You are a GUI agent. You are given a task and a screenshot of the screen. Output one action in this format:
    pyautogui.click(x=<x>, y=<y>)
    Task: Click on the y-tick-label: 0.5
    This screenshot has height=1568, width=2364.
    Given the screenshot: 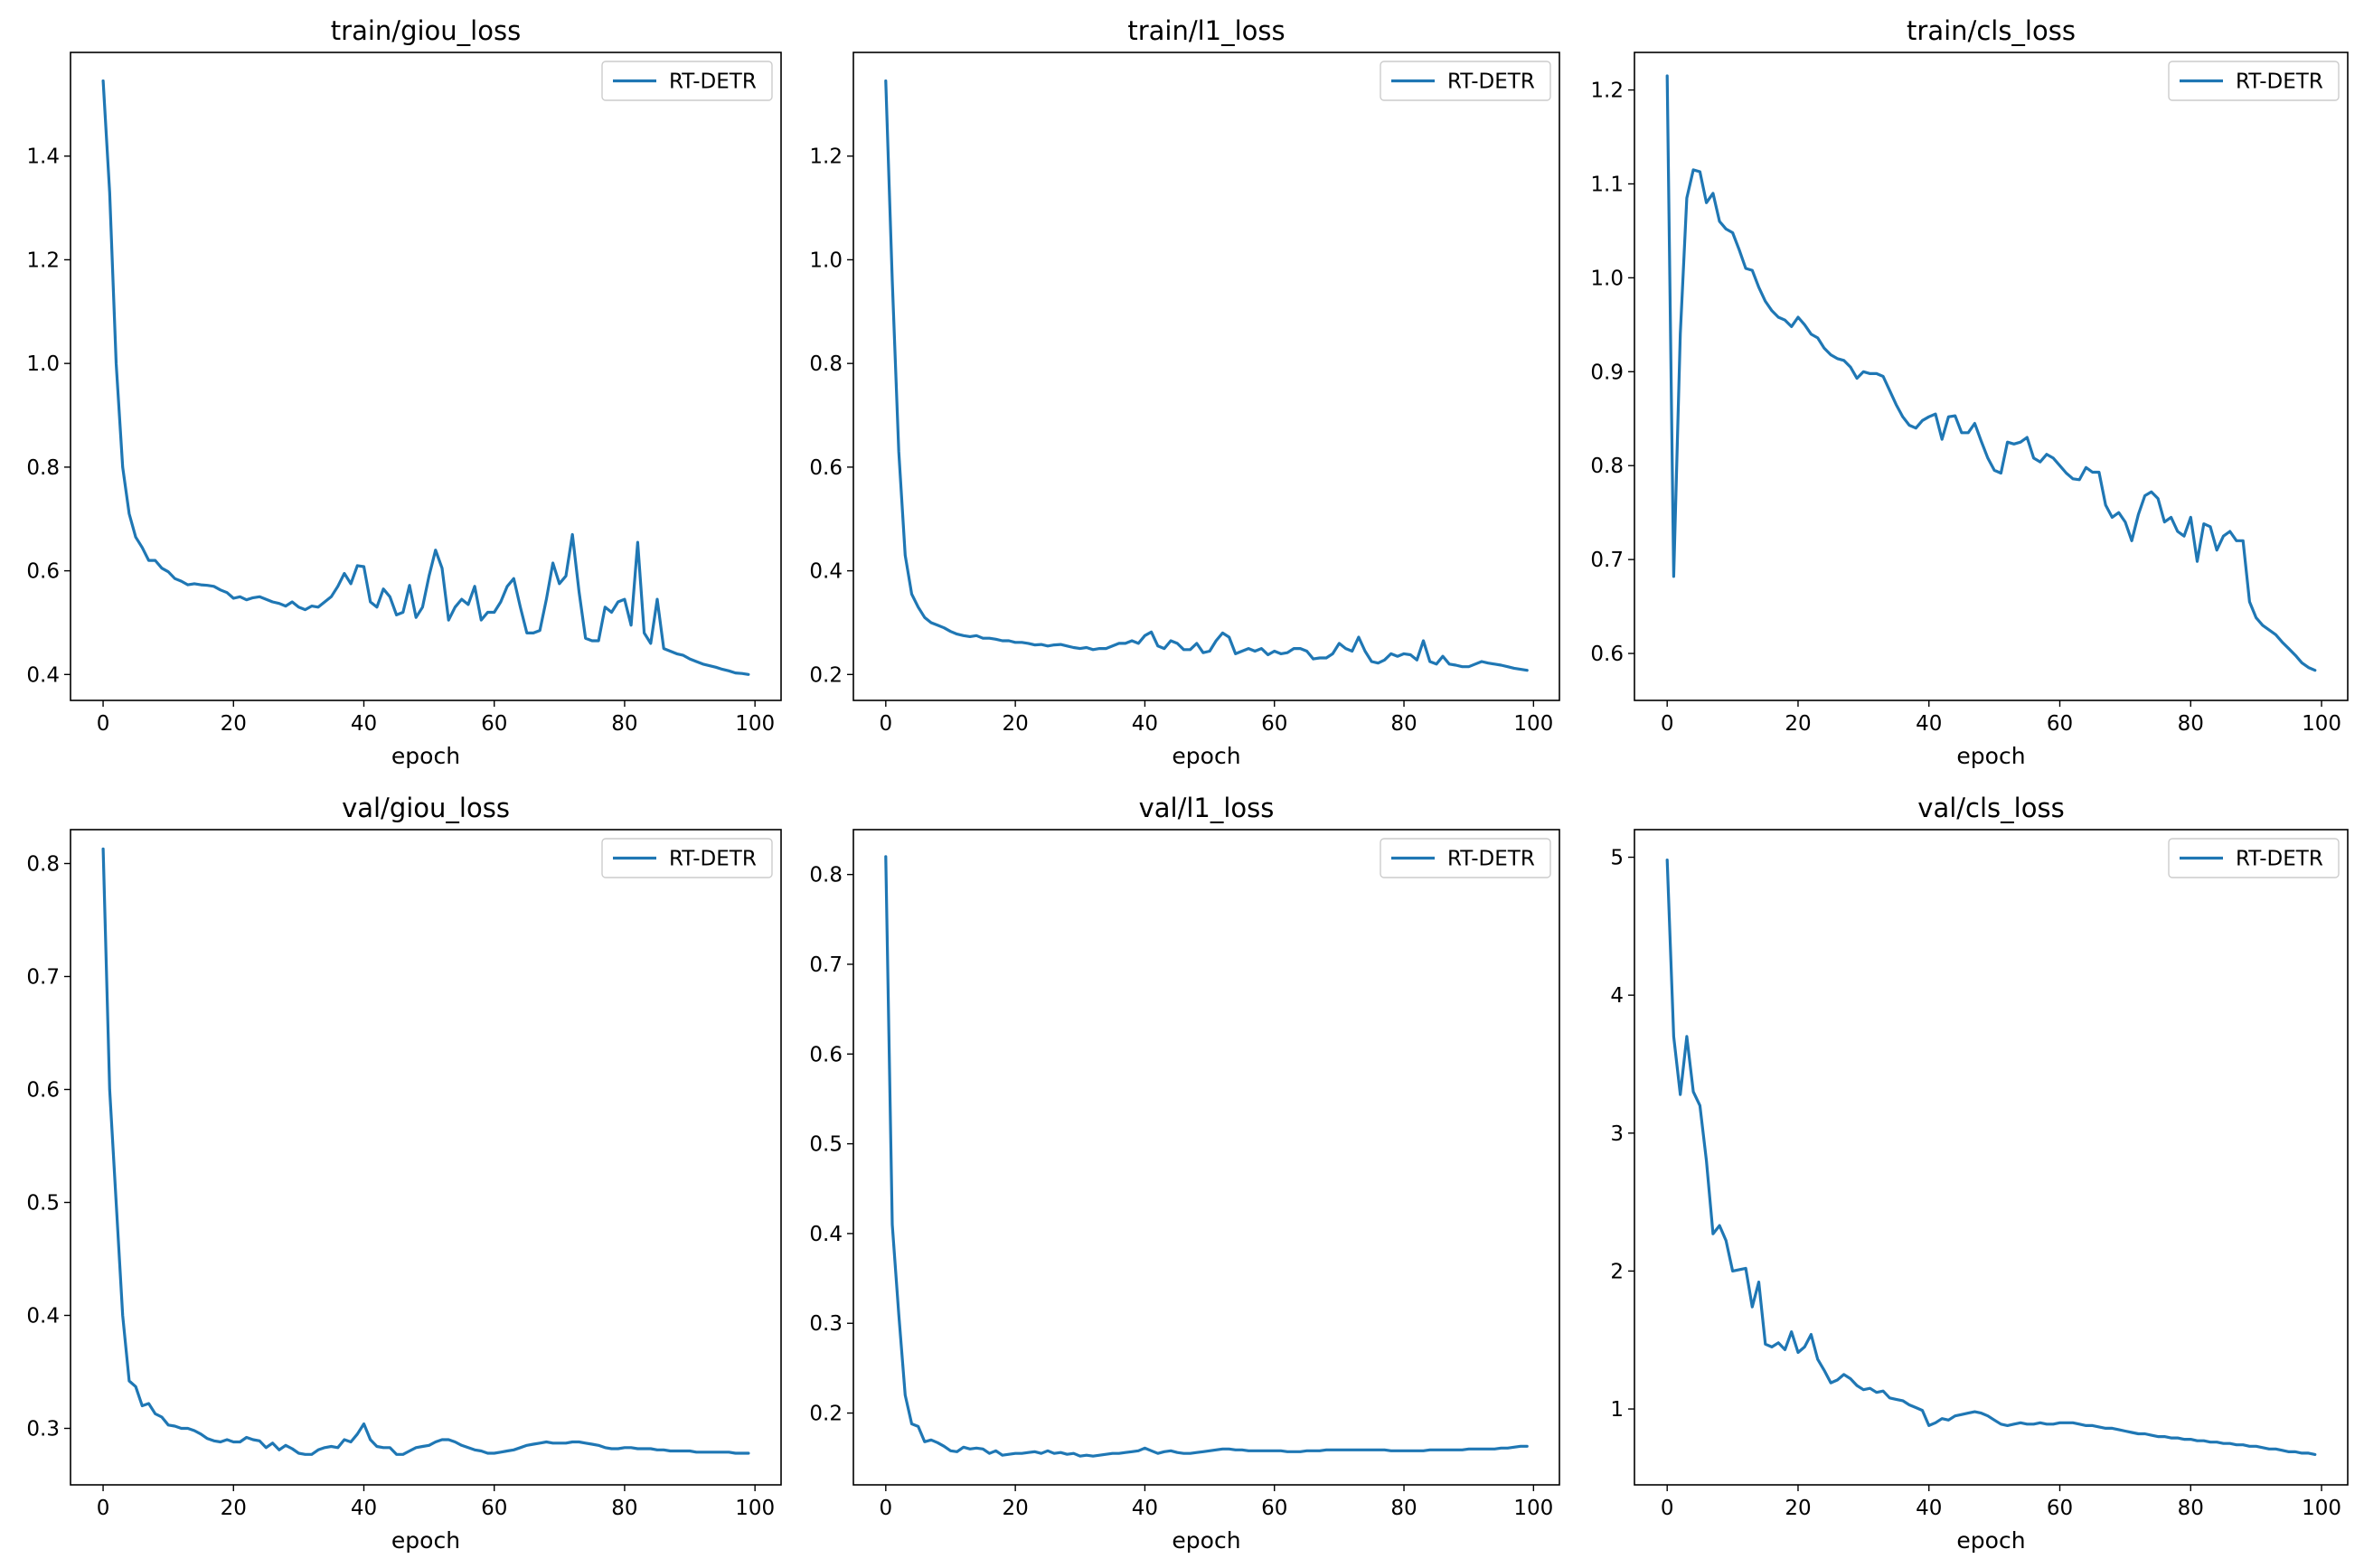 What is the action you would take?
    pyautogui.click(x=43, y=1204)
    